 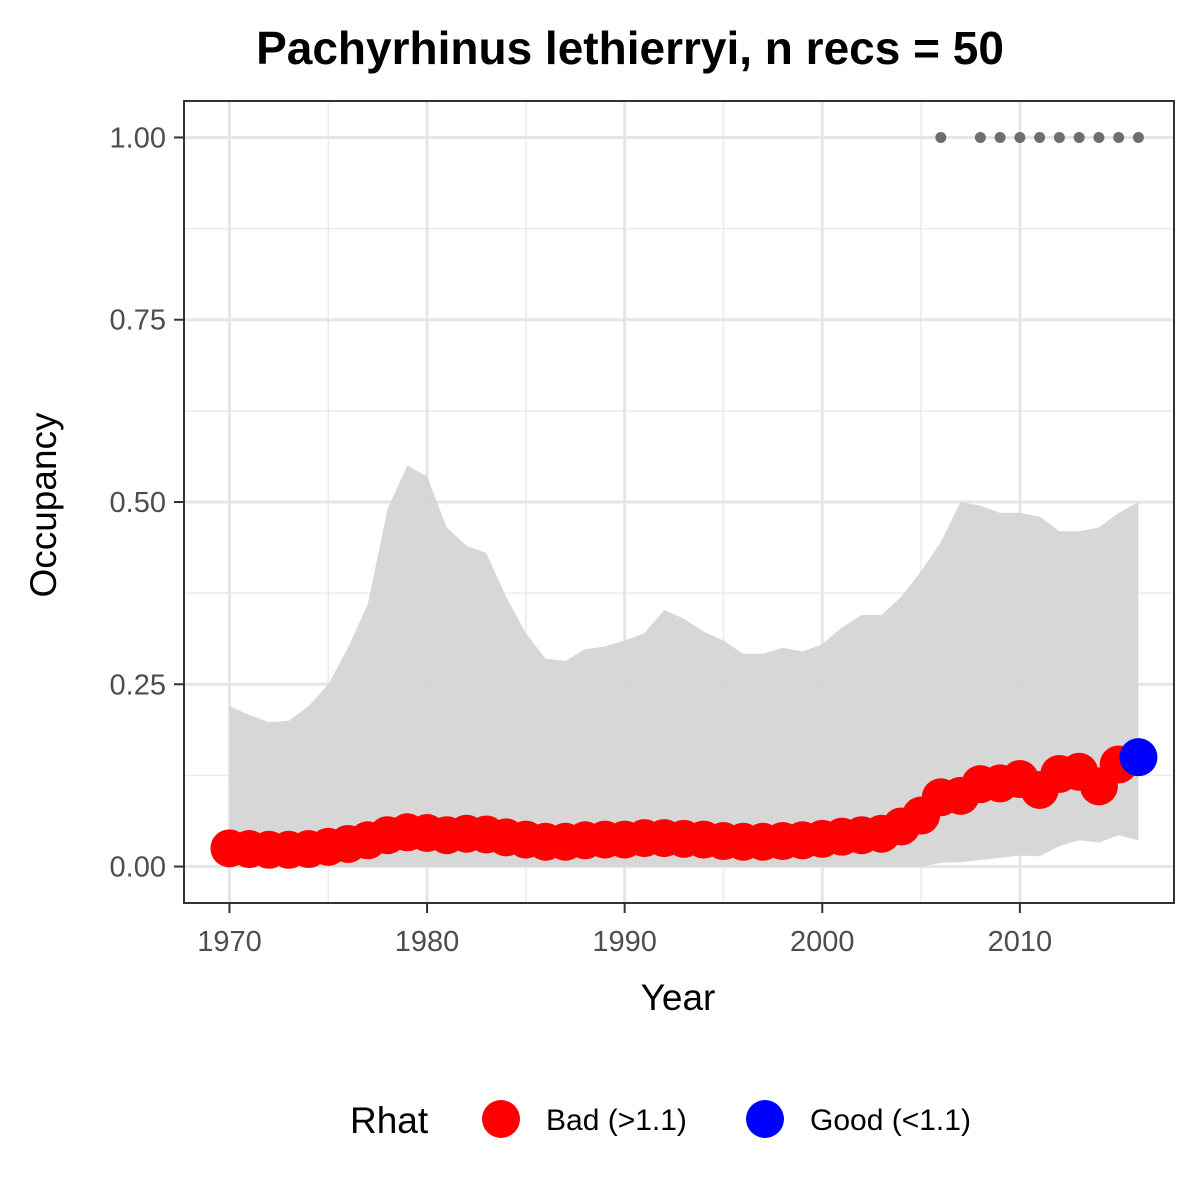 I want to click on record-points, so click(x=1039, y=137).